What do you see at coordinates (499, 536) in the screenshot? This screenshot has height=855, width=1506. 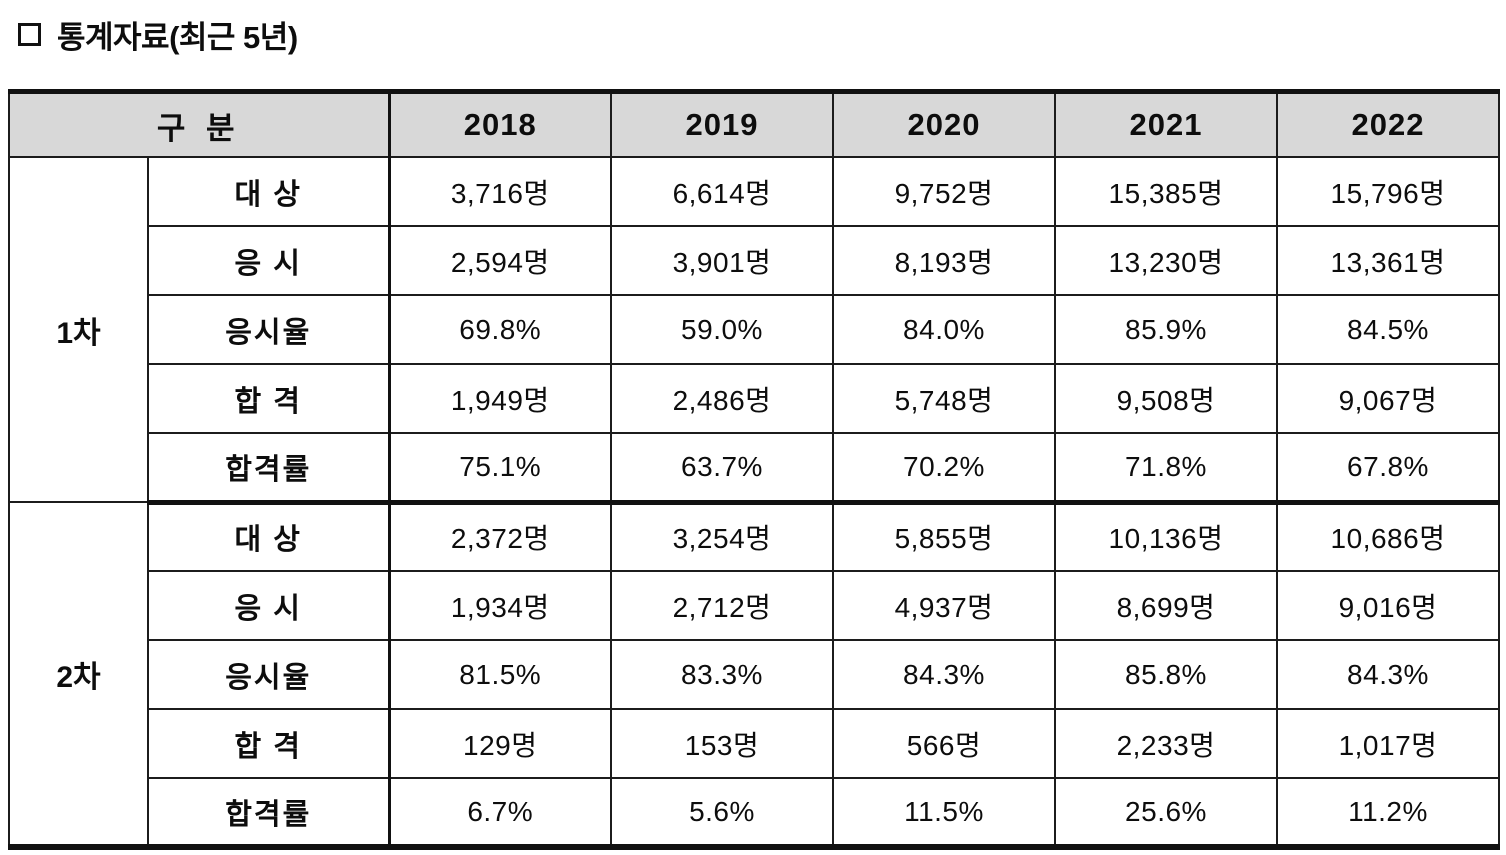 I see `data-cell: 2,372명` at bounding box center [499, 536].